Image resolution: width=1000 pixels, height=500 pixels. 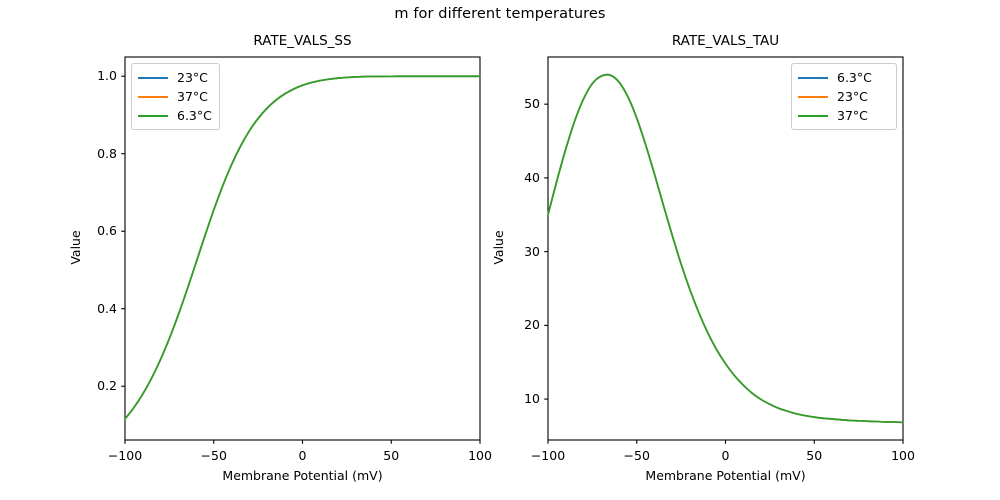 What do you see at coordinates (107, 76) in the screenshot?
I see `y-tick-label: 1.0` at bounding box center [107, 76].